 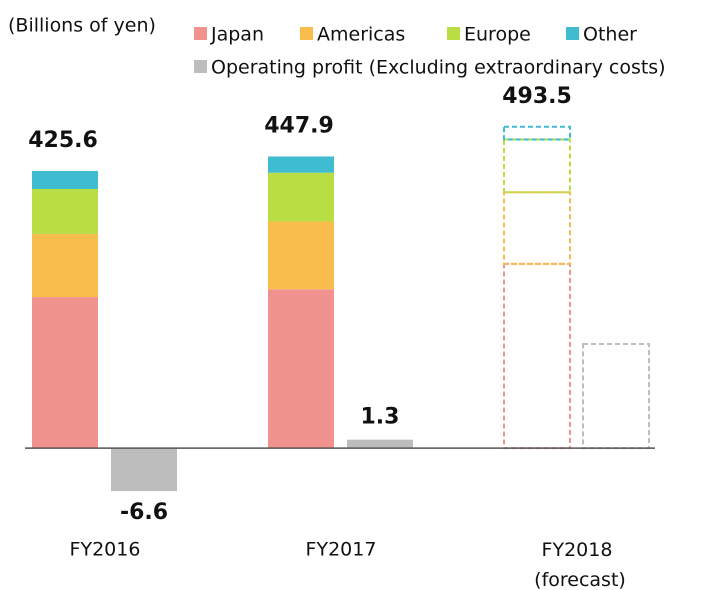 What do you see at coordinates (580, 564) in the screenshot?
I see `category-label: FY2018 (forecast)` at bounding box center [580, 564].